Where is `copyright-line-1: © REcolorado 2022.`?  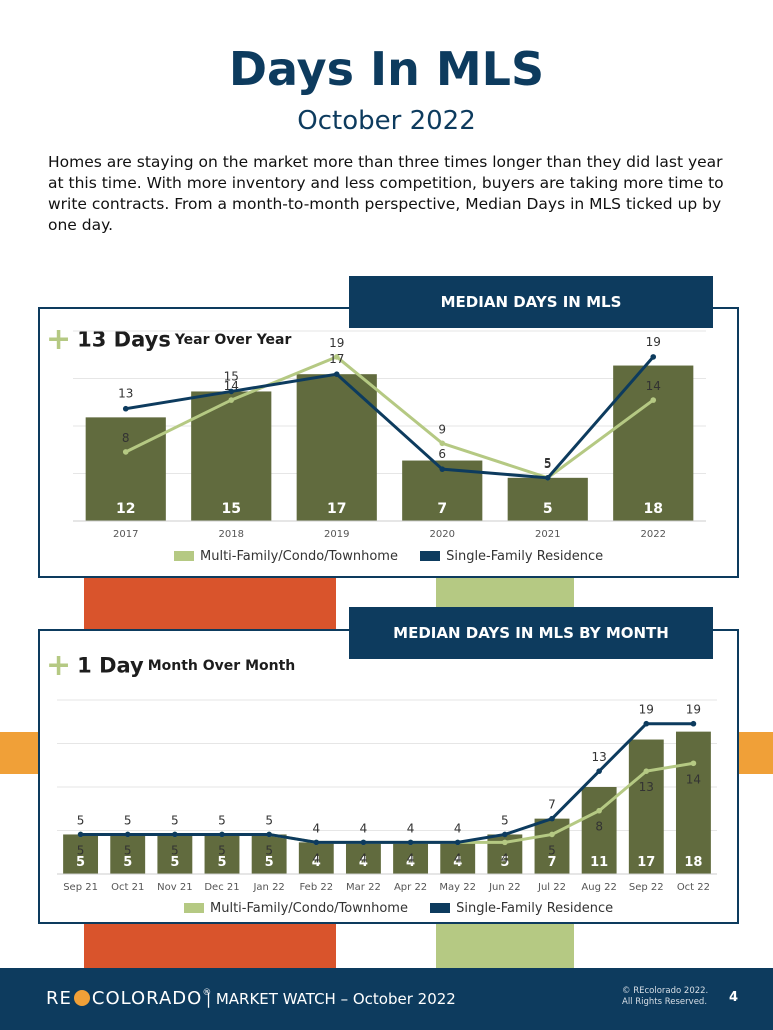
copyright-line-1: © REcolorado 2022. is located at coordinates (665, 991).